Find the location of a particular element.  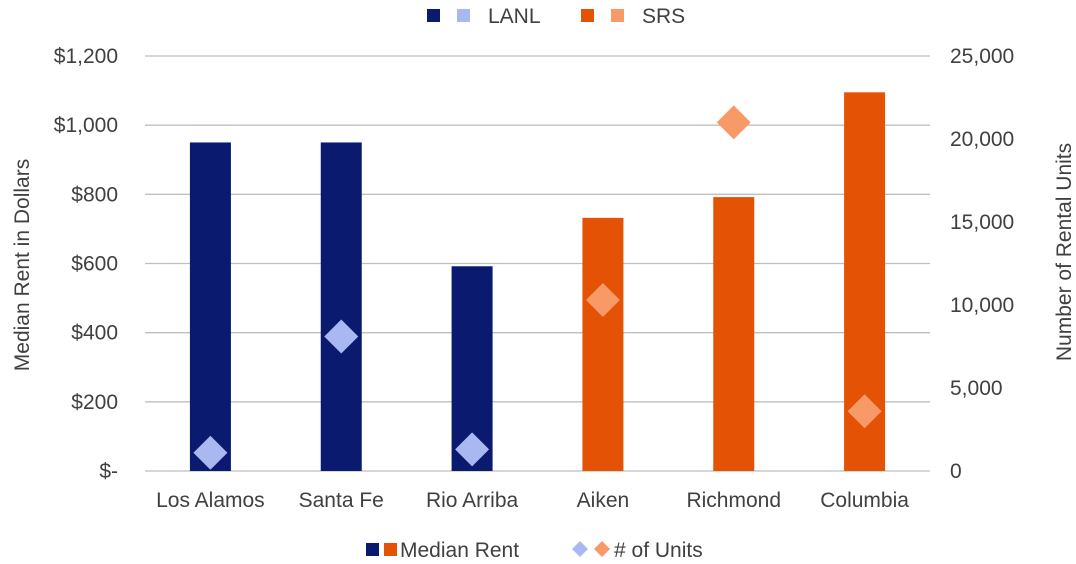

legend-label: Median Rent is located at coordinates (459, 550).